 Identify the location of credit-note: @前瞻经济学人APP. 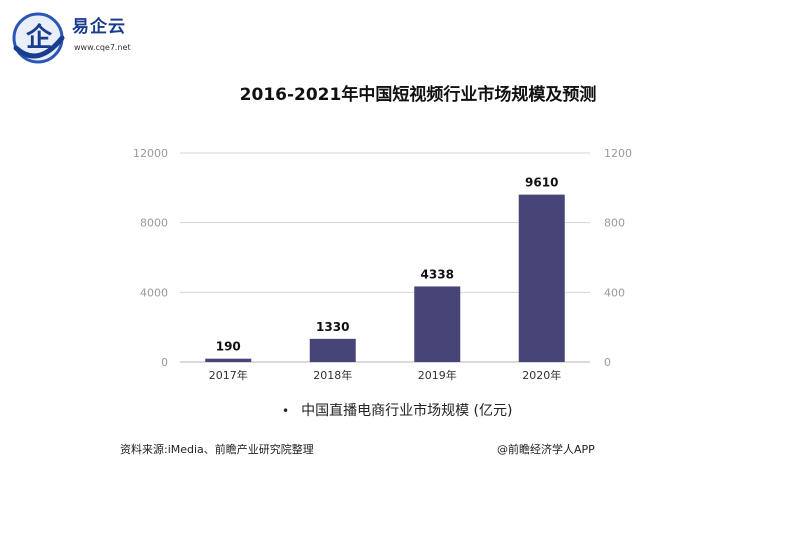
(546, 449).